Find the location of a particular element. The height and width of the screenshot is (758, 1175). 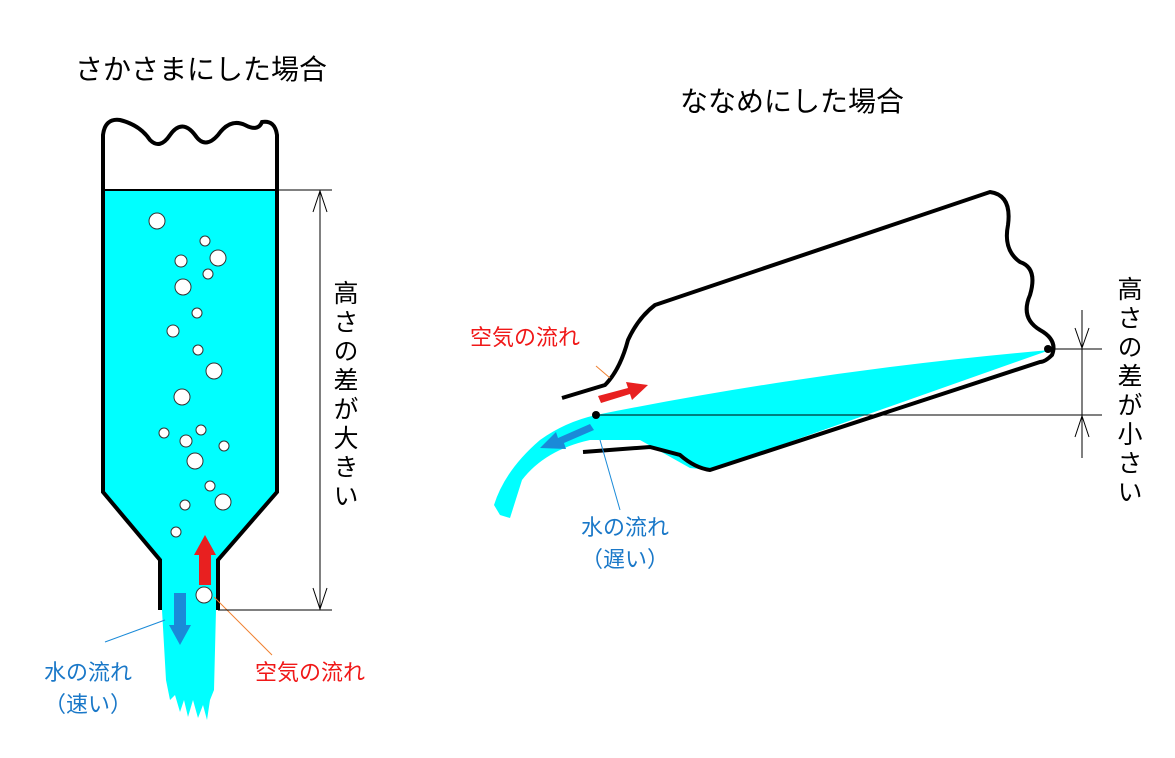

water-stream-left is located at coordinates (189, 665).